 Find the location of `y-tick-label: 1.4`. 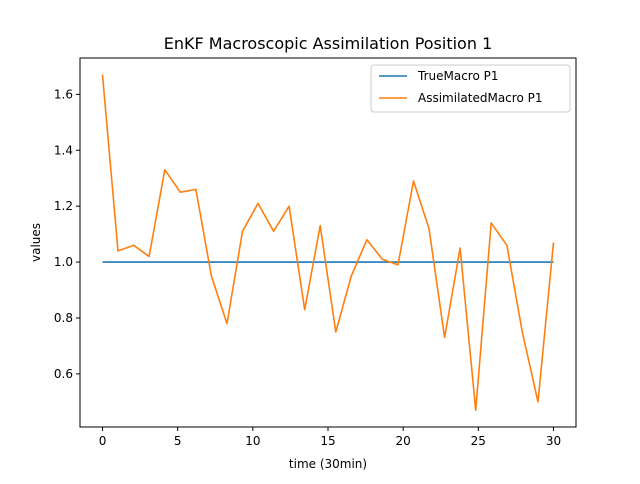

y-tick-label: 1.4 is located at coordinates (63, 150).